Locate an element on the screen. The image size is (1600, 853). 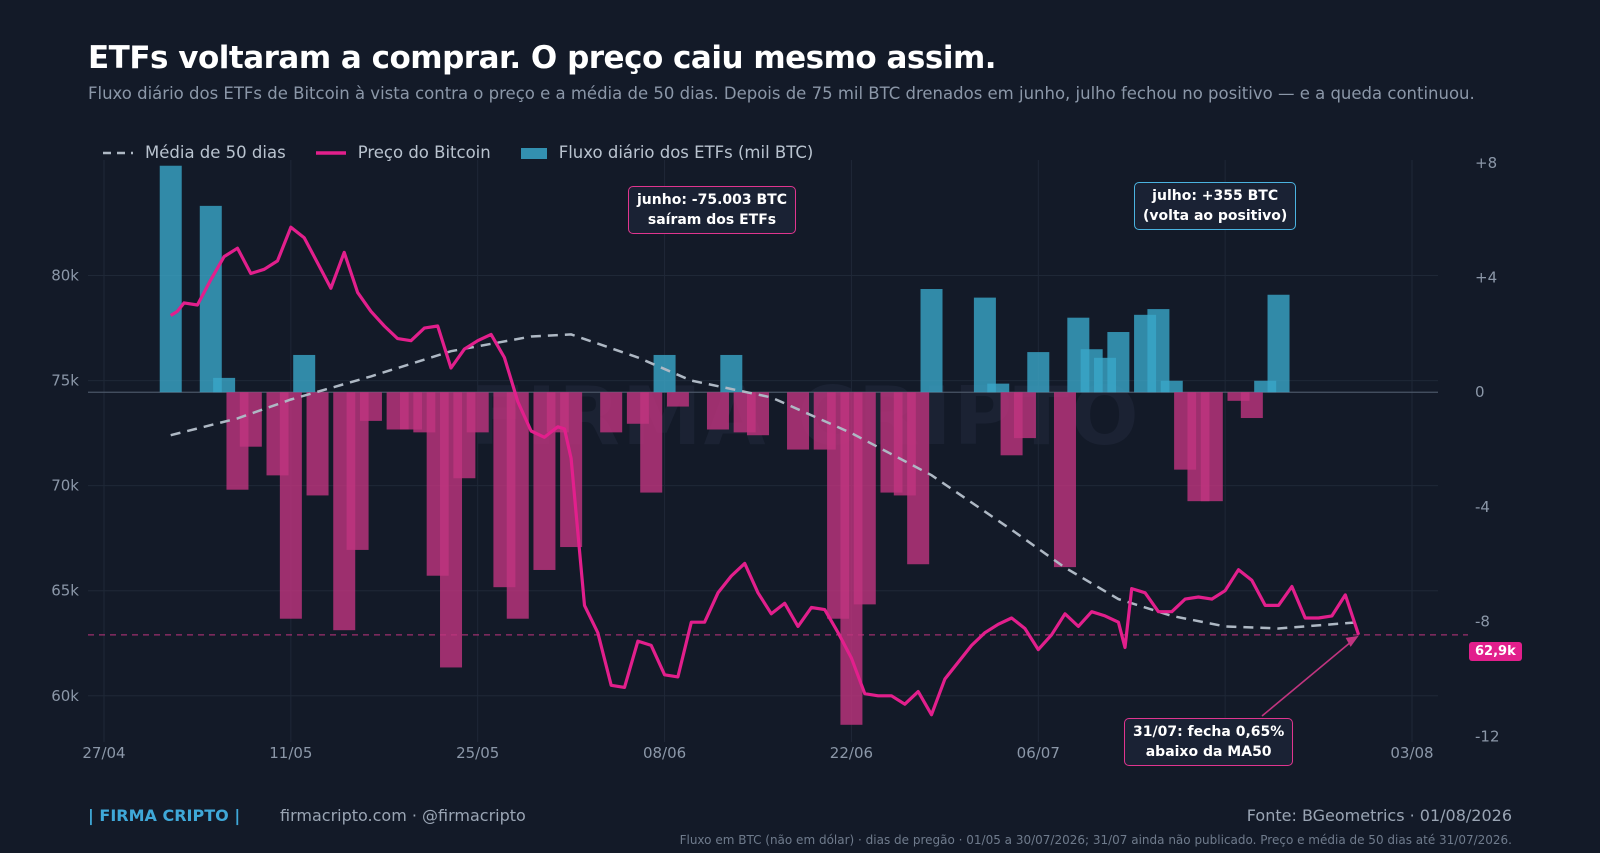
legend-item-price: Preço do Bitcoin is located at coordinates (403, 152).